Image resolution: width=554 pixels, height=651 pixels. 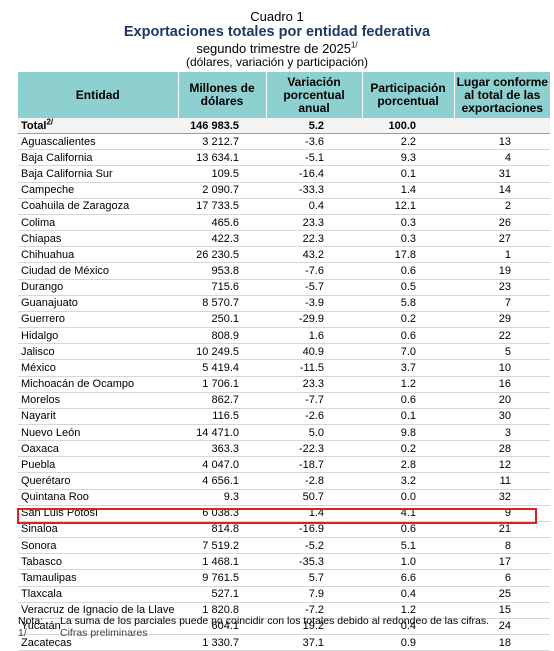 What do you see at coordinates (98, 546) in the screenshot?
I see `cell-entidad: Sonora` at bounding box center [98, 546].